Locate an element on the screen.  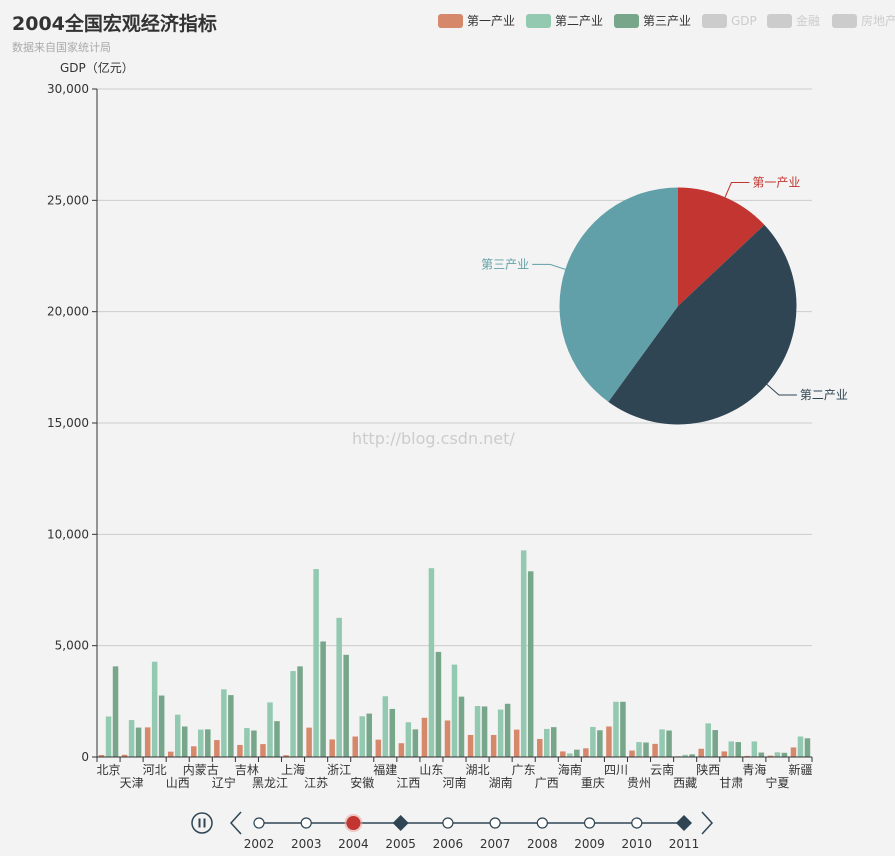
x-tick-label: 广东 is located at coordinates (524, 770).